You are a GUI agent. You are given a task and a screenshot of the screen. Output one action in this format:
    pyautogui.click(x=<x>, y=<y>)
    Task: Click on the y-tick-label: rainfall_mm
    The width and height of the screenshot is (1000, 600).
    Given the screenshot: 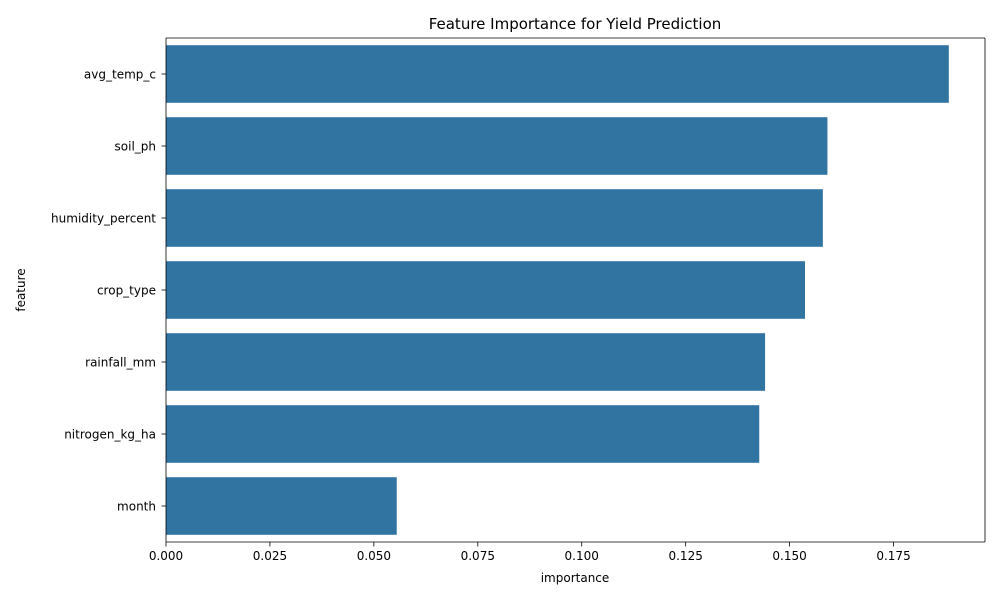 What is the action you would take?
    pyautogui.click(x=120, y=363)
    